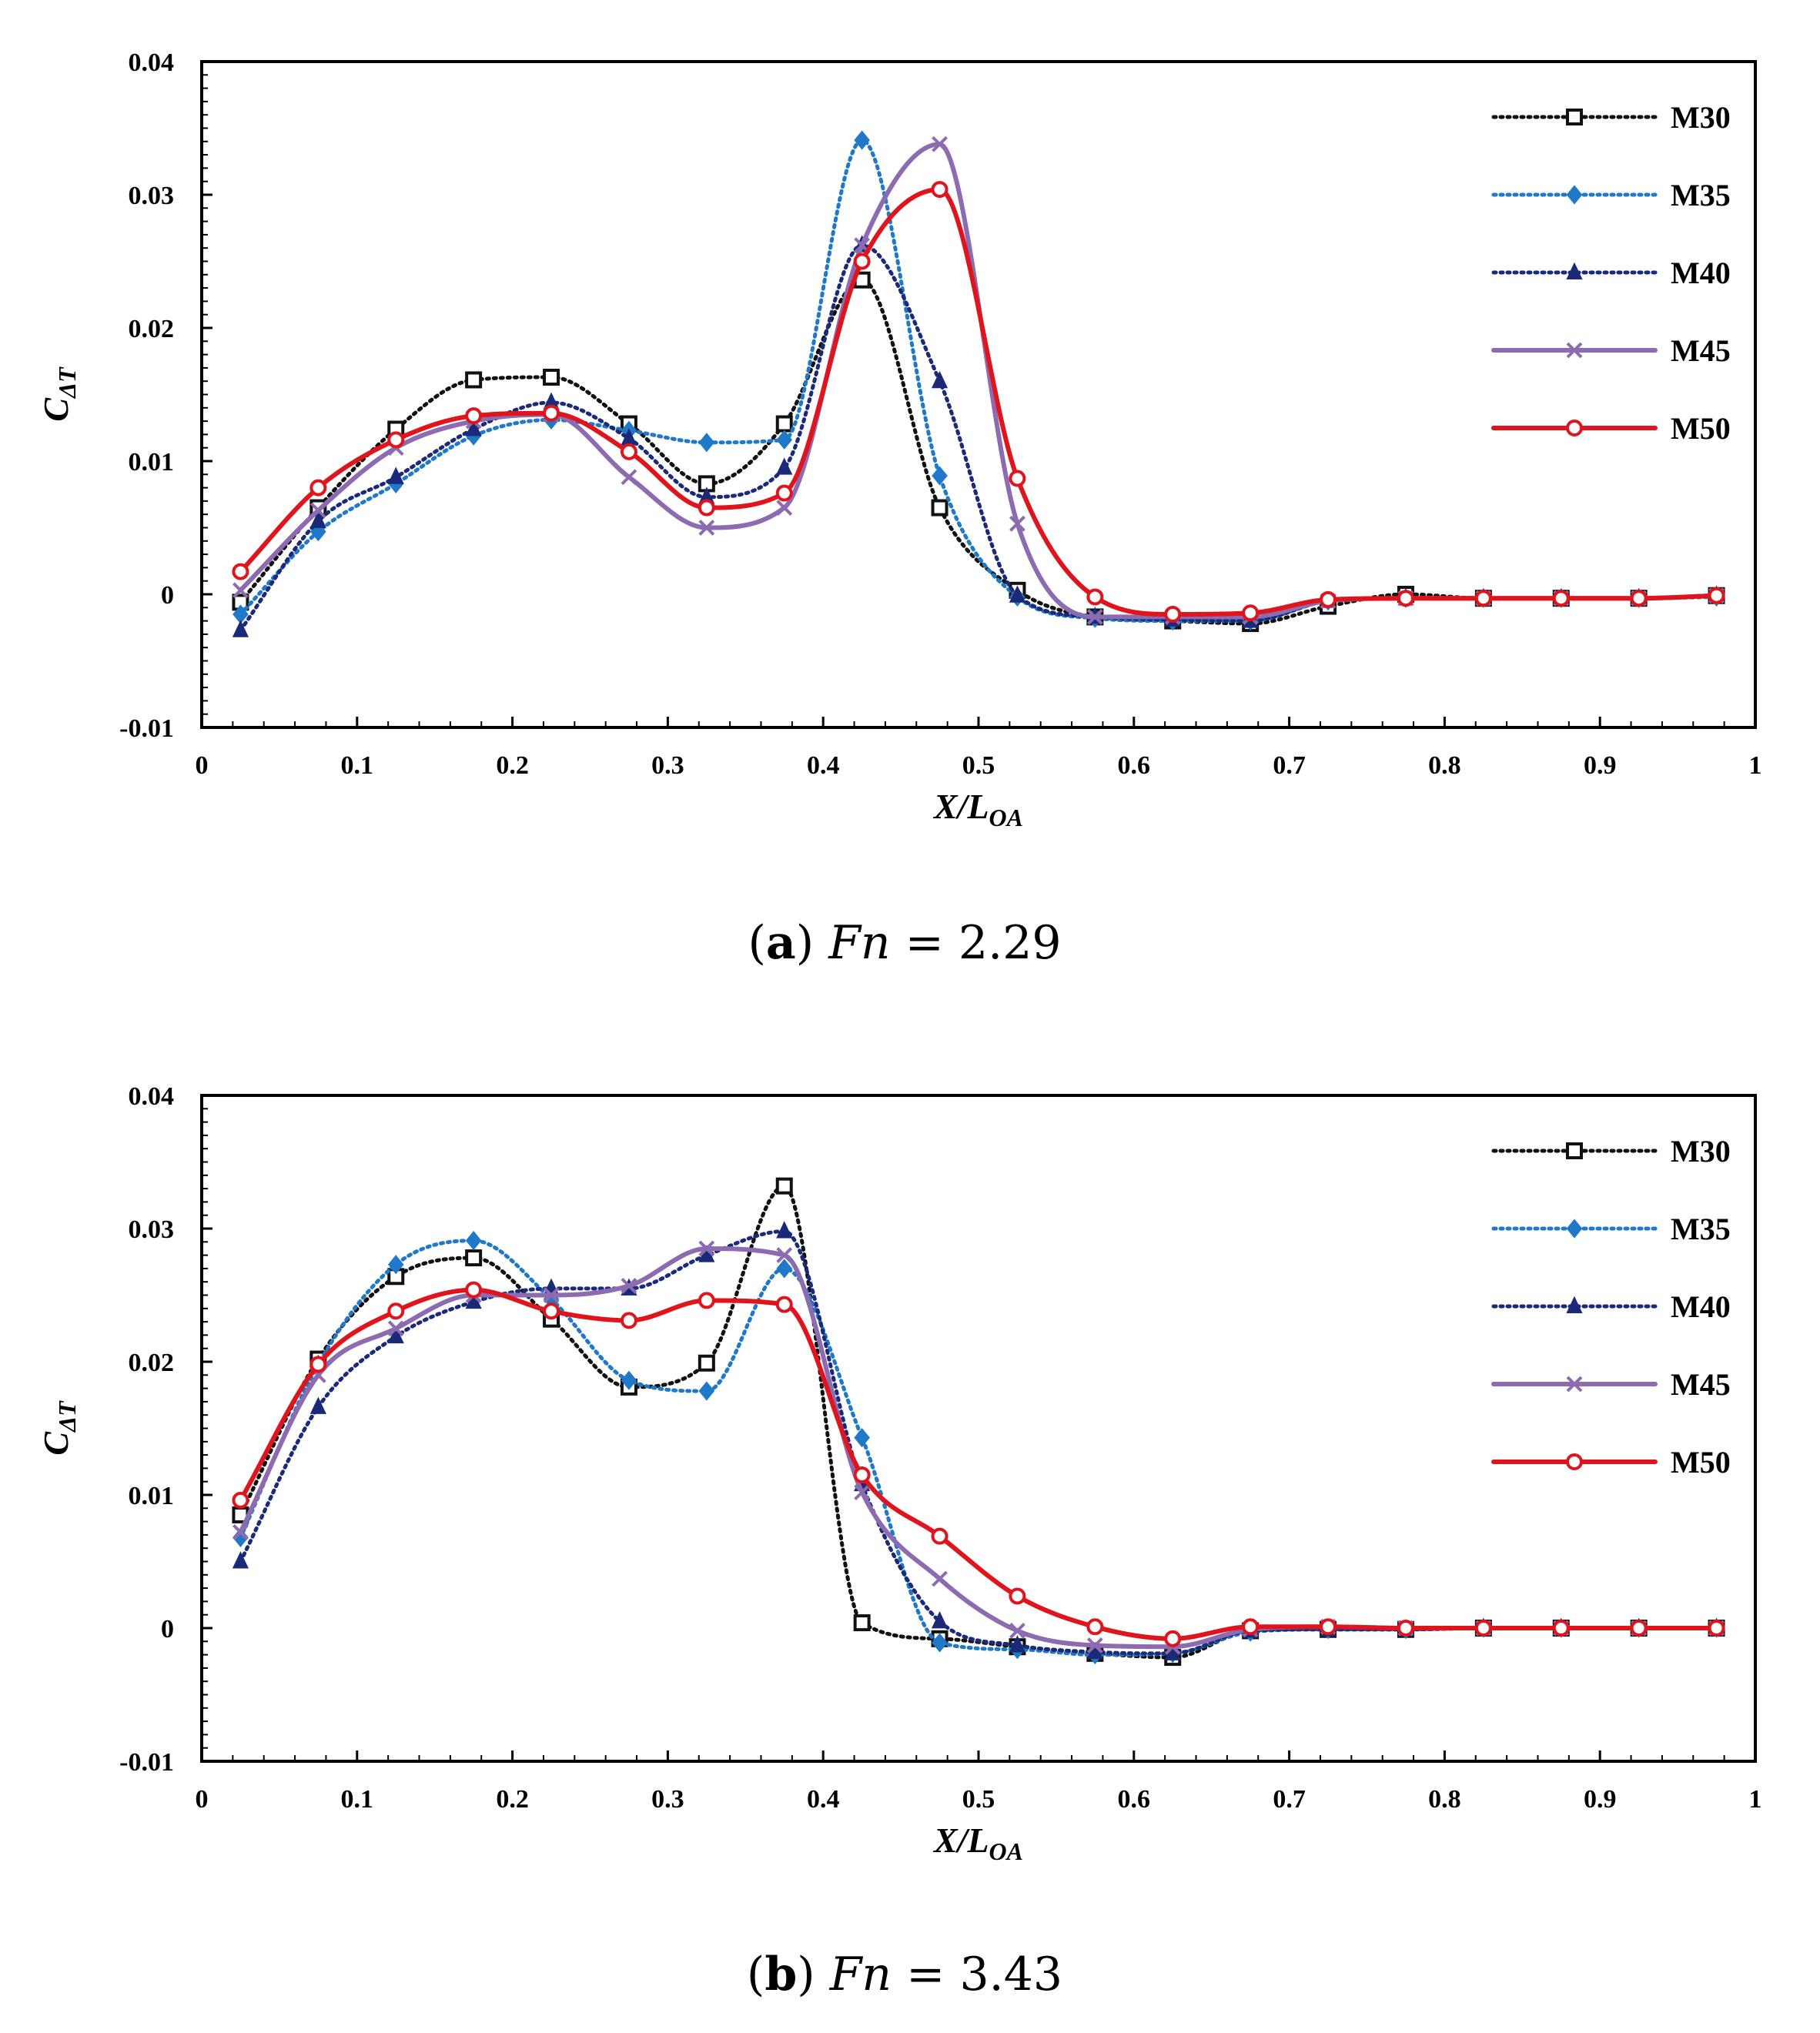 This screenshot has width=1820, height=2033. Describe the element at coordinates (1134, 1799) in the screenshot. I see `panel-b-xtick-label: 0.6` at that location.